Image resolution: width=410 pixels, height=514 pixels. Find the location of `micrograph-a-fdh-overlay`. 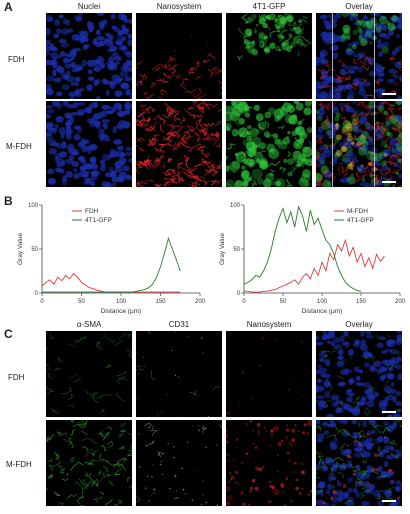

micrograph-a-fdh-overlay is located at coordinates (359, 56).